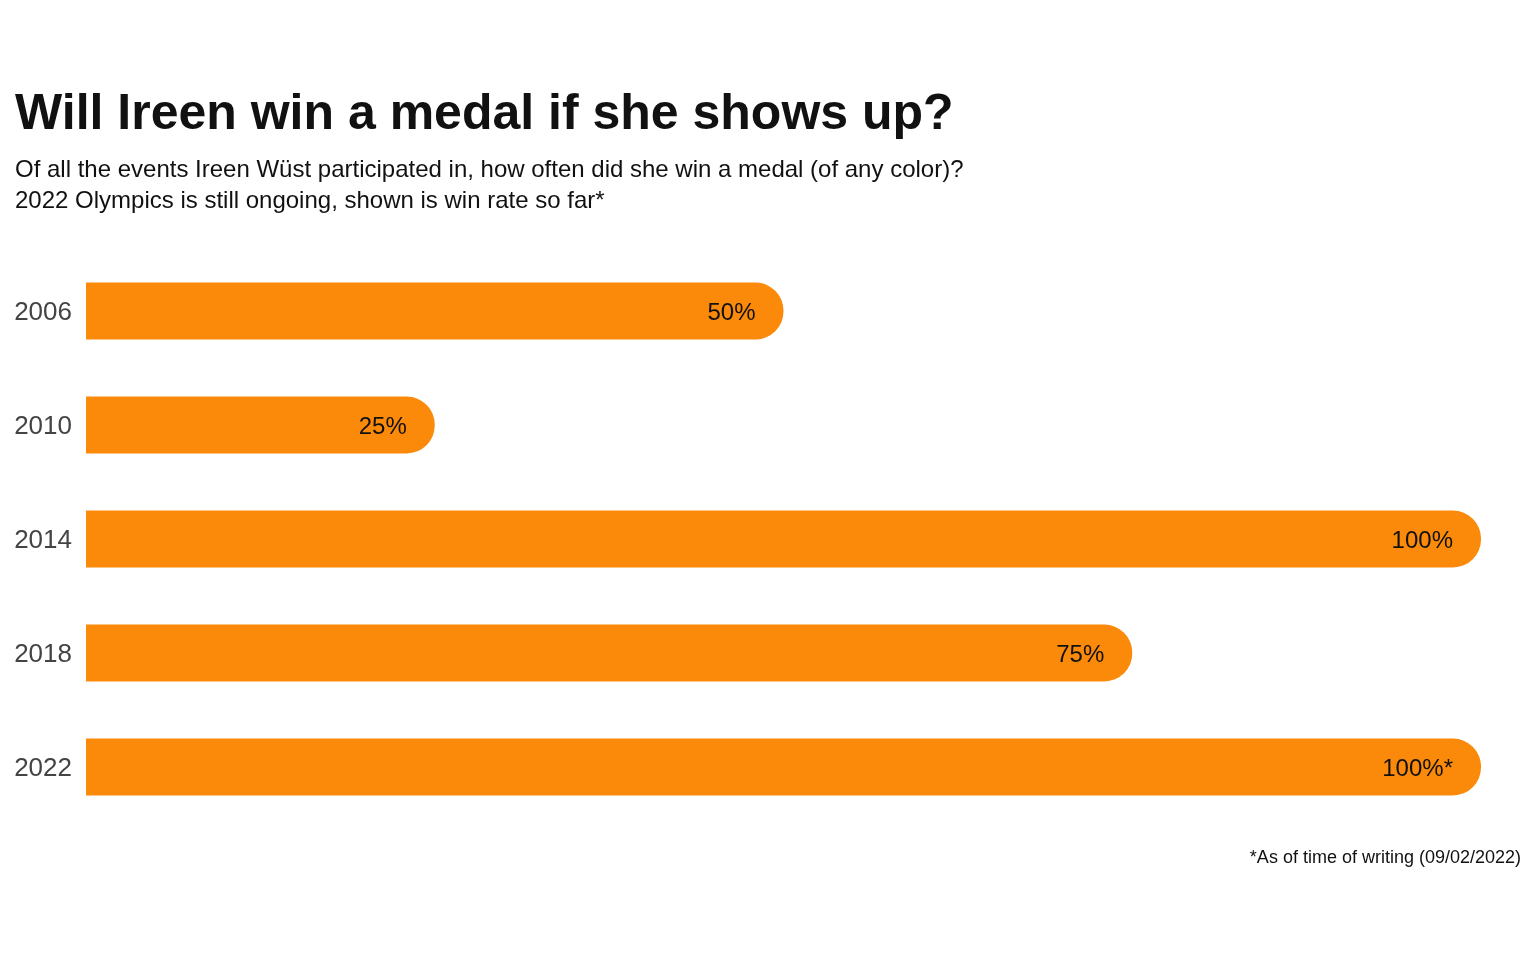 The width and height of the screenshot is (1536, 960). What do you see at coordinates (1417, 767) in the screenshot?
I see `data-label: 100%*` at bounding box center [1417, 767].